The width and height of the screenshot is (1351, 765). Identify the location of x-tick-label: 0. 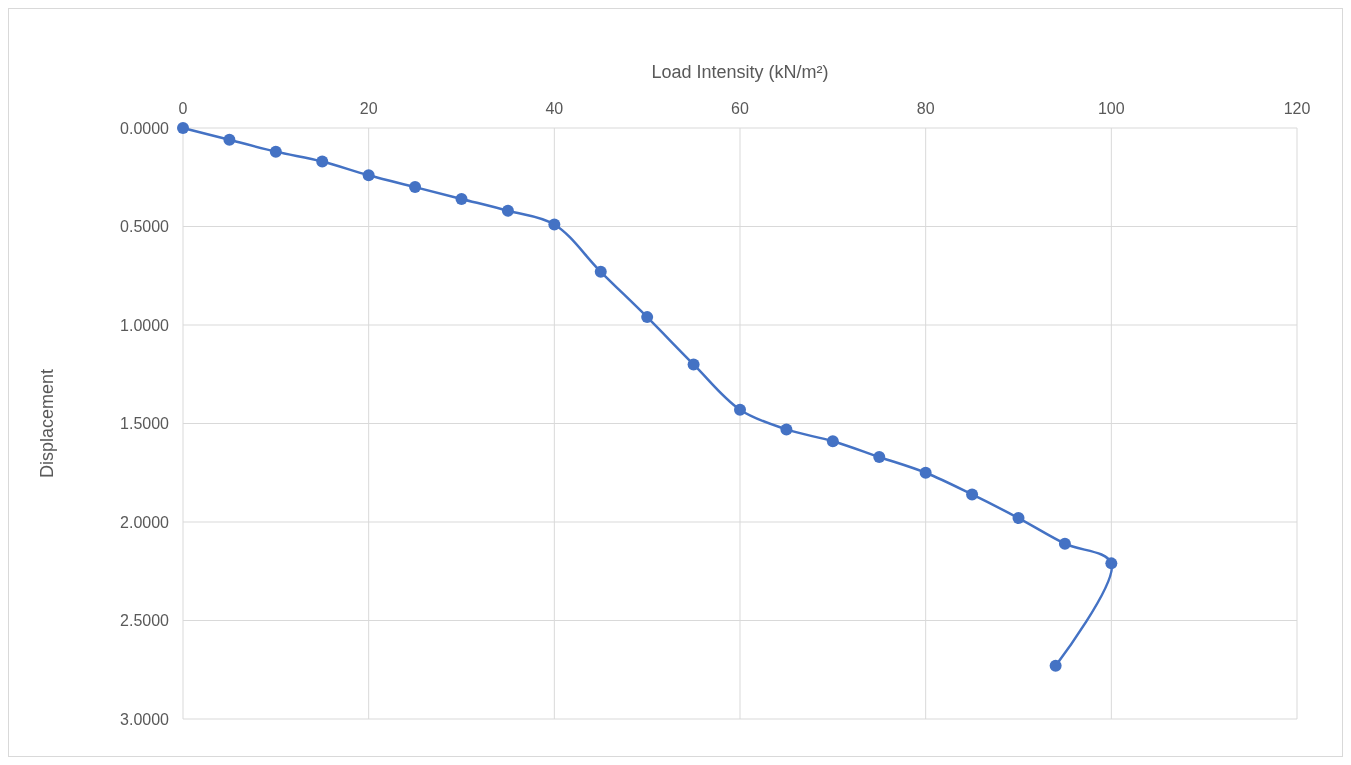
(183, 108).